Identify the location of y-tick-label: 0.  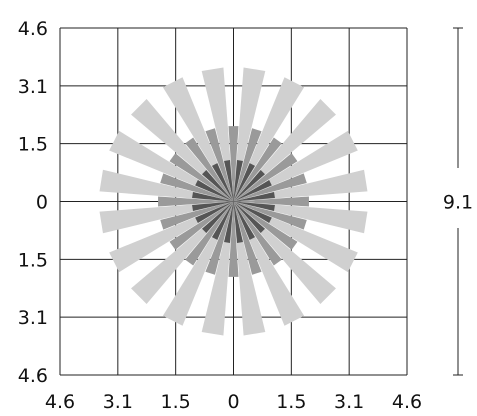
(42, 203).